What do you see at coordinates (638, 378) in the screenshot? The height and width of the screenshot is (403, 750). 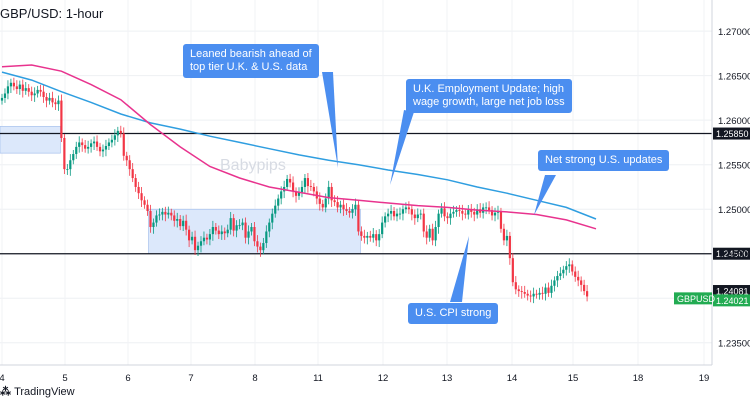 I see `x-tick-label: 18` at bounding box center [638, 378].